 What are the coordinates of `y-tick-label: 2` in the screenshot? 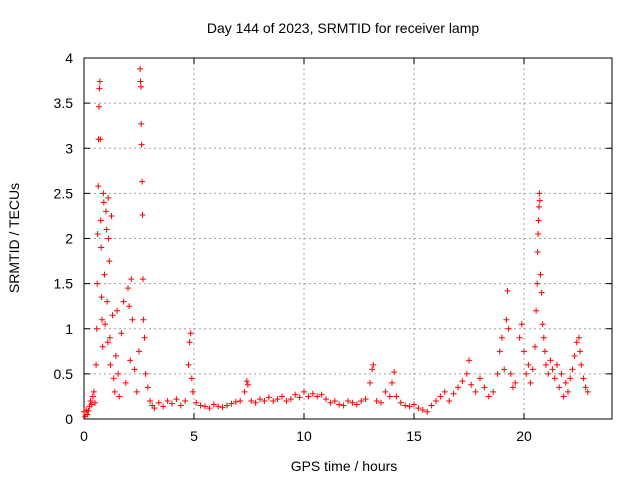 It's located at (69, 239).